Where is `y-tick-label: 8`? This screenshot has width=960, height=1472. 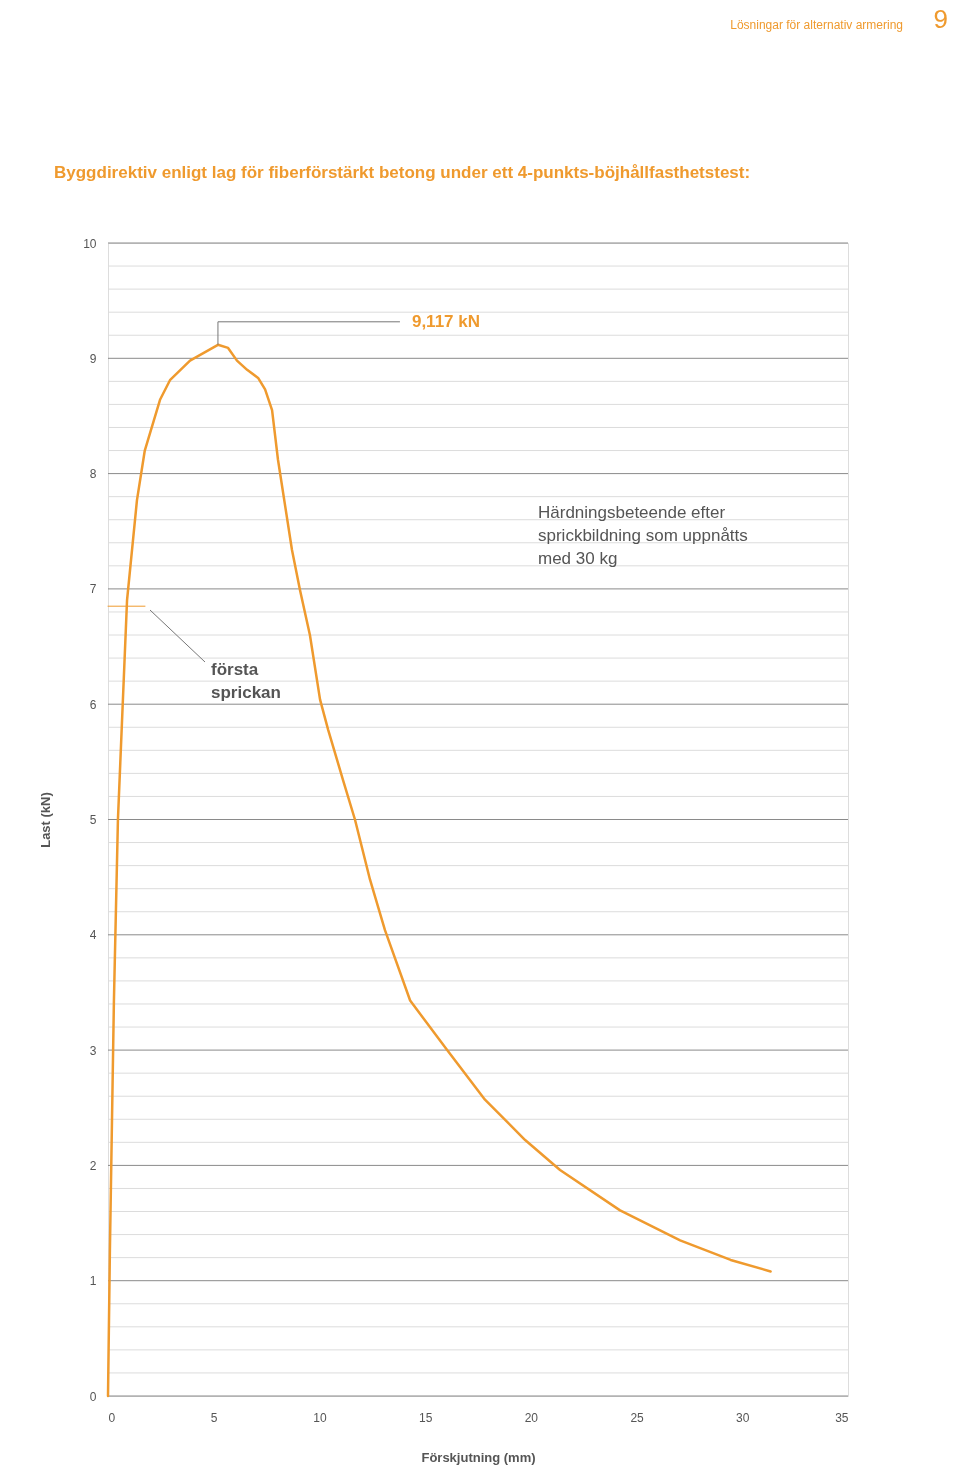 y-tick-label: 8 is located at coordinates (93, 474).